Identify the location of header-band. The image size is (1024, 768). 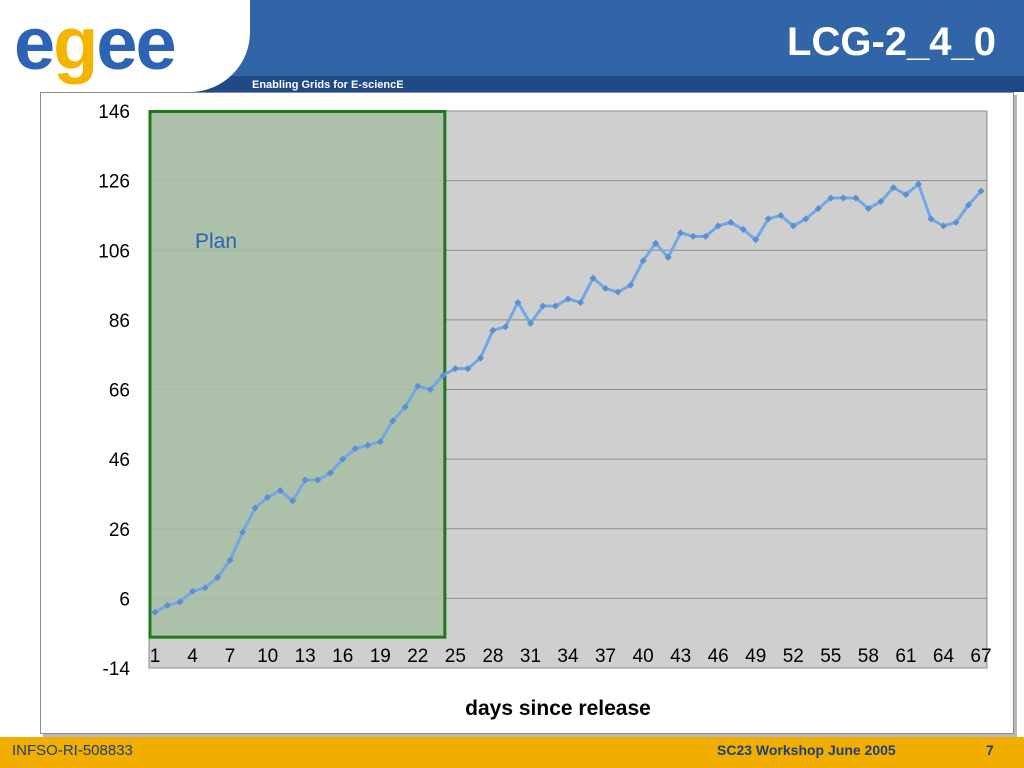
(512, 84).